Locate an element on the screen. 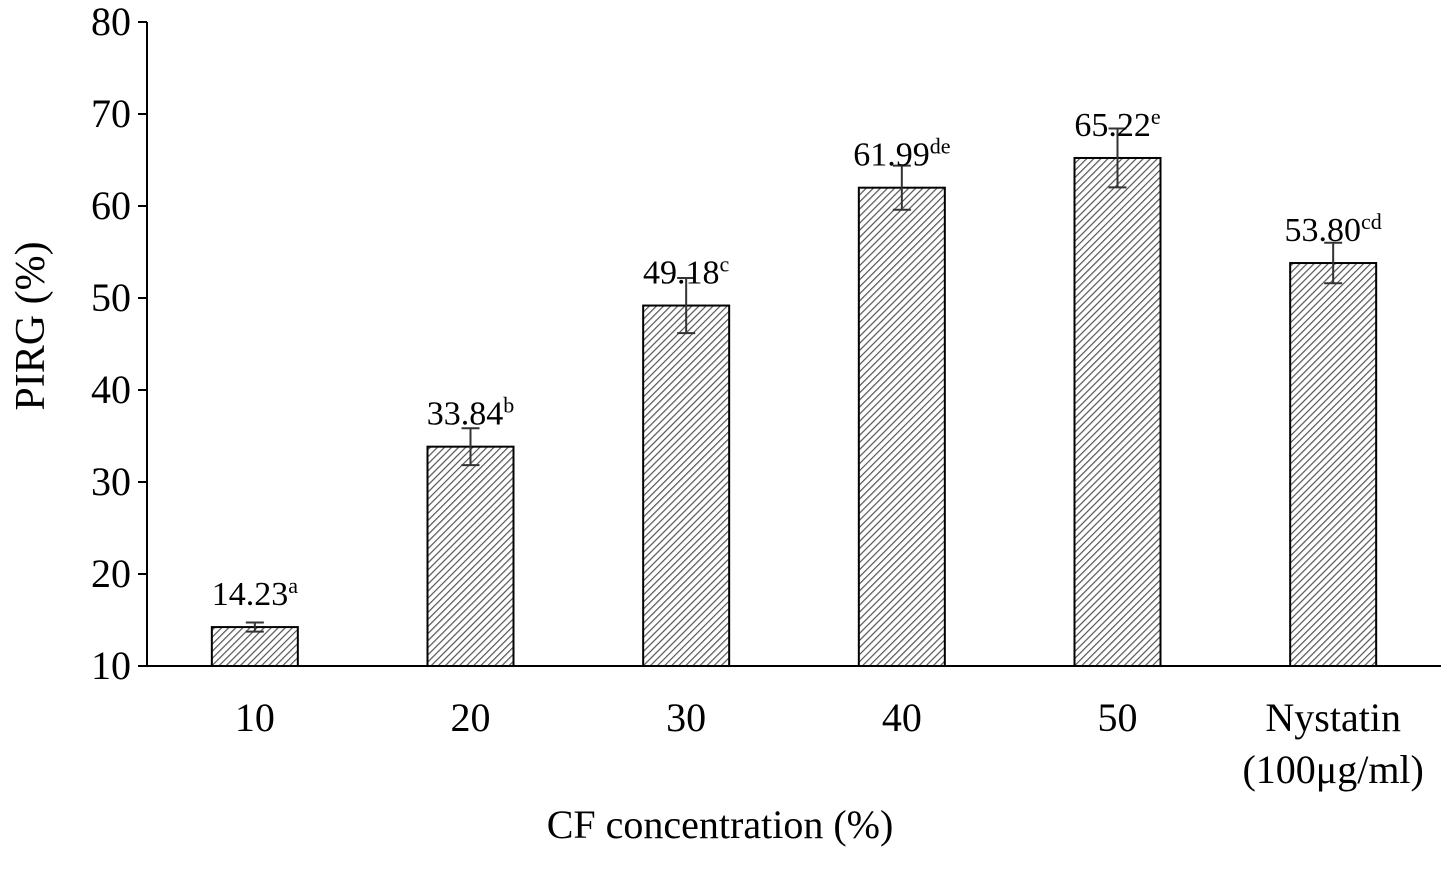  y-axis: 10 20 30 40 50 60 70 80 is located at coordinates (119, 344).